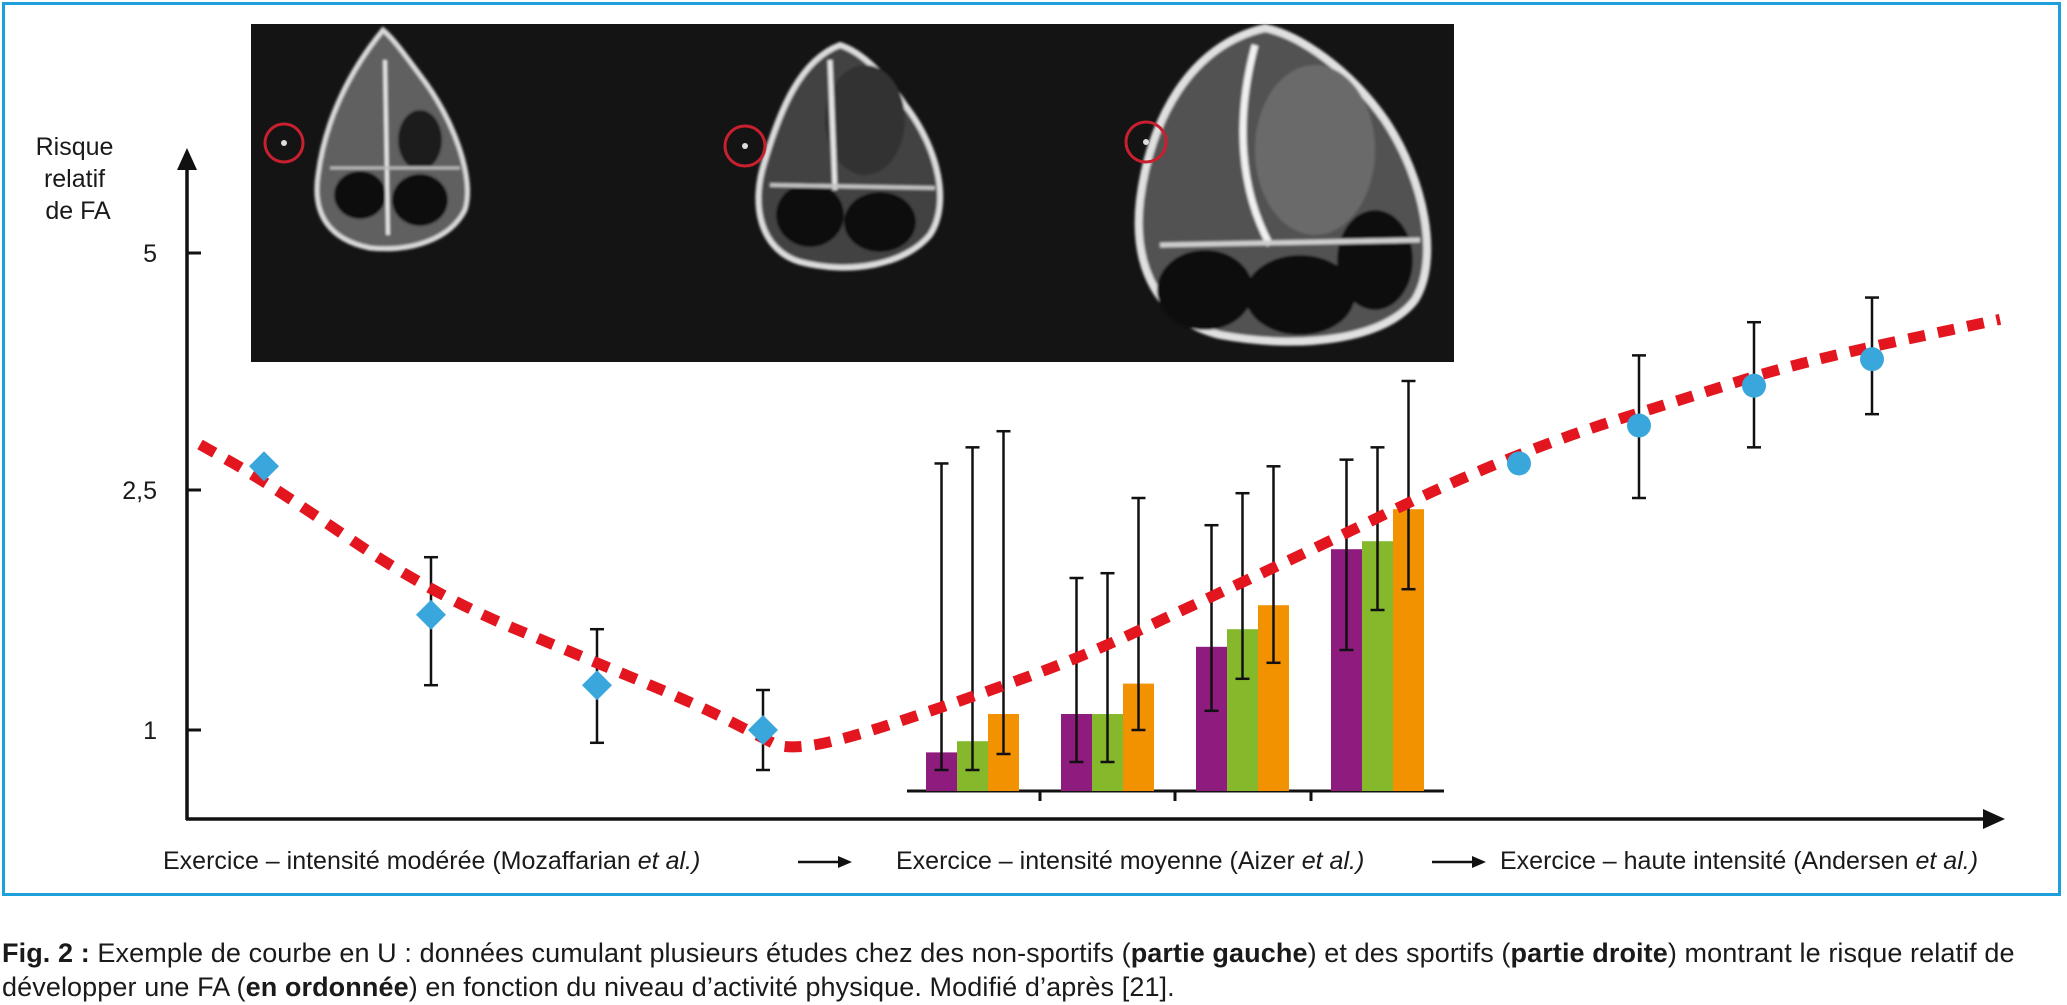 The height and width of the screenshot is (1005, 2067). I want to click on caption-bold: en ordonnée, so click(327, 987).